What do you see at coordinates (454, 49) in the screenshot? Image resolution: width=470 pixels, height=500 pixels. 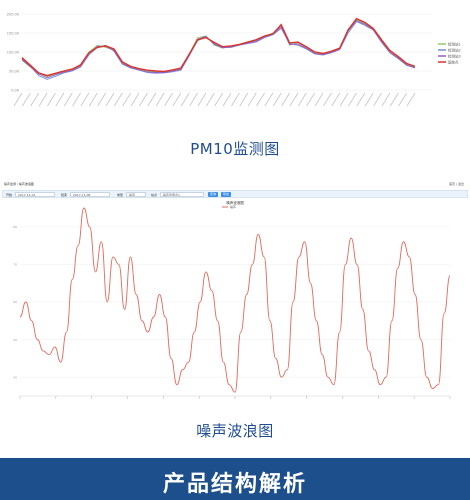 I see `pm10-legend-label: 检测站2` at bounding box center [454, 49].